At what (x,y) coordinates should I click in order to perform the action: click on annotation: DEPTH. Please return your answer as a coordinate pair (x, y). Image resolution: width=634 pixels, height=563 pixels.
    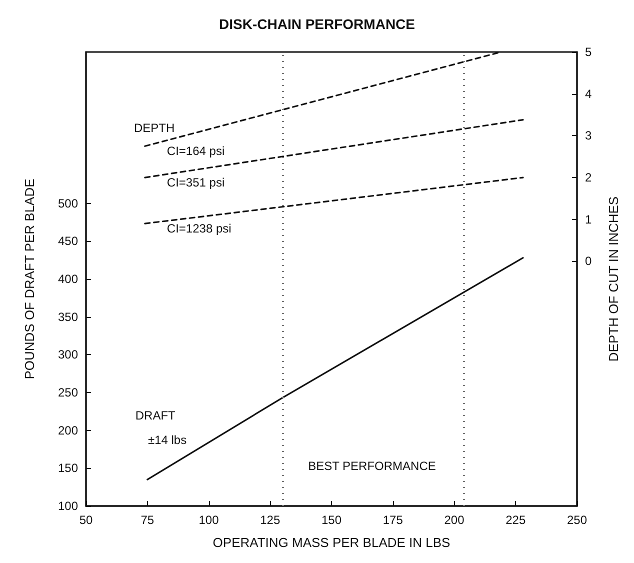
    Looking at the image, I should click on (154, 128).